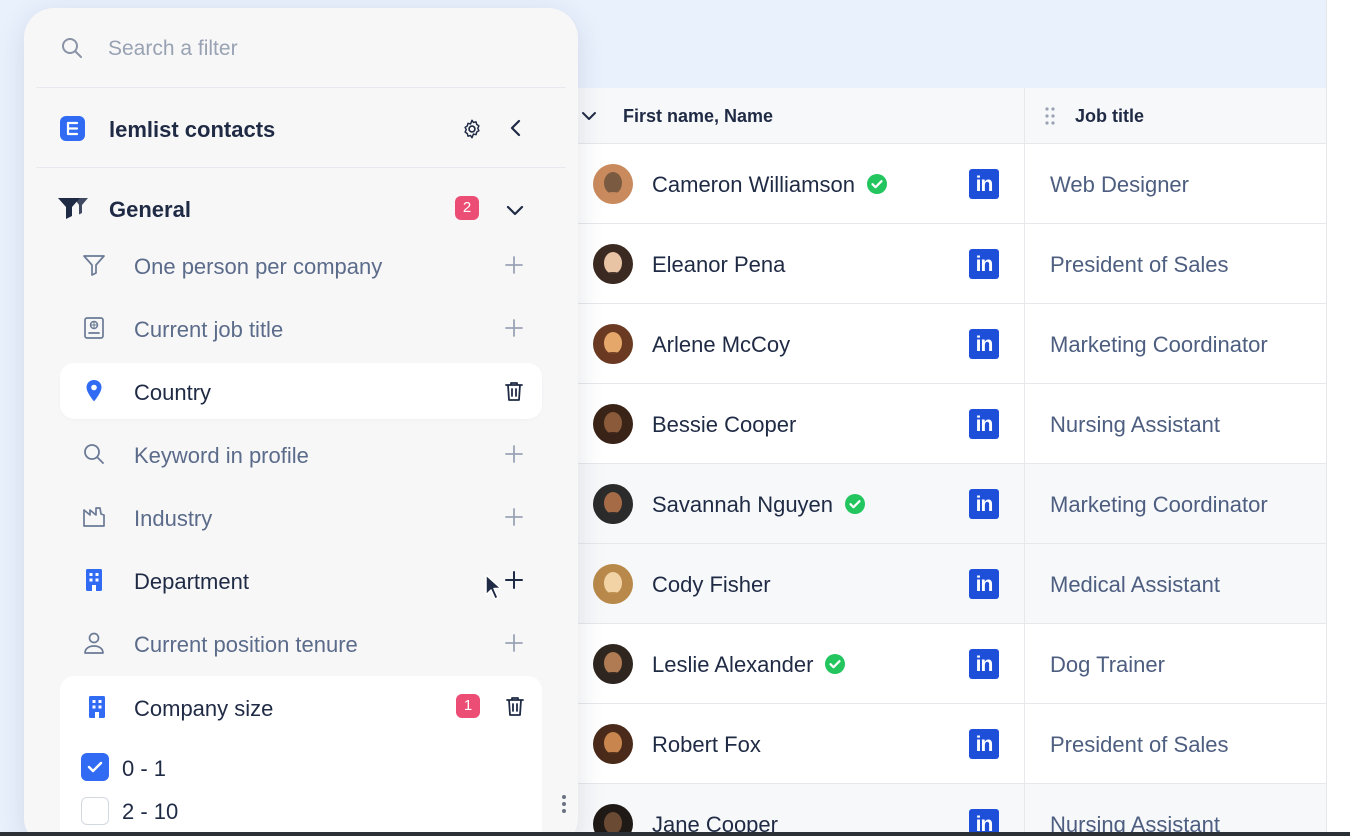  I want to click on column-header-job-title: Job title, so click(1110, 116).